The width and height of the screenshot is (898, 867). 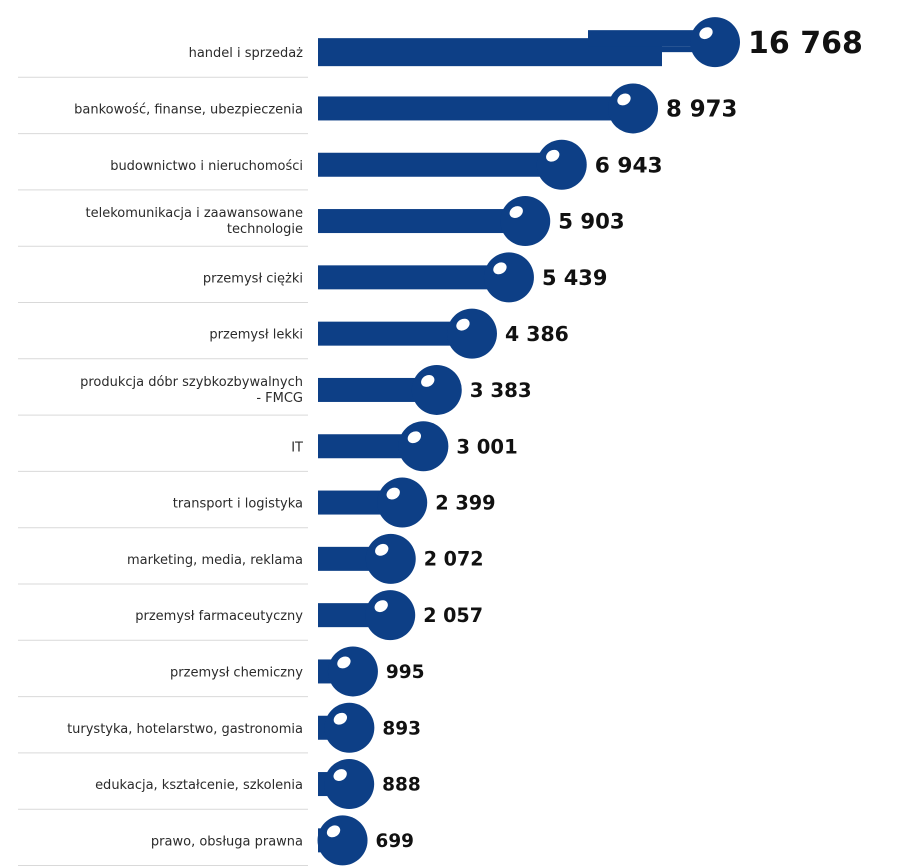 What do you see at coordinates (629, 166) in the screenshot?
I see `value-label: 6 943` at bounding box center [629, 166].